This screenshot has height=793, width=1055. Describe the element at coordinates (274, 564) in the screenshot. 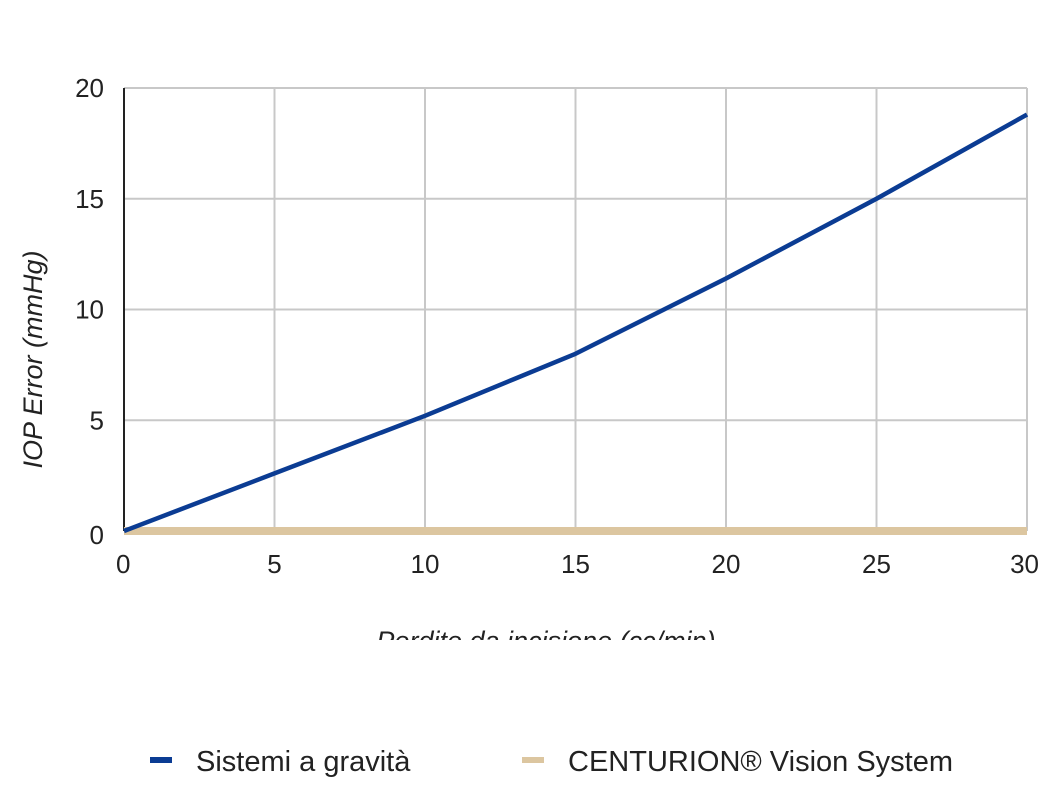

I see `x-tick-label: 5` at that location.